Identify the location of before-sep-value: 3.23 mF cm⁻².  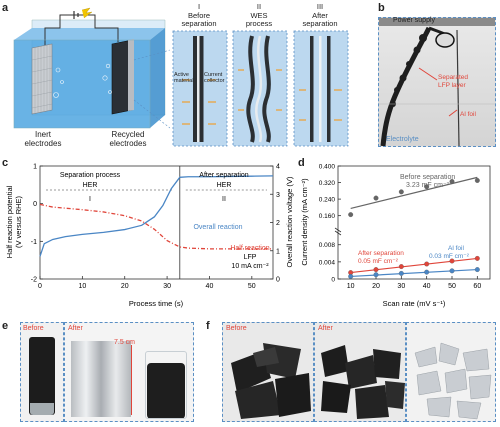
(428, 185).